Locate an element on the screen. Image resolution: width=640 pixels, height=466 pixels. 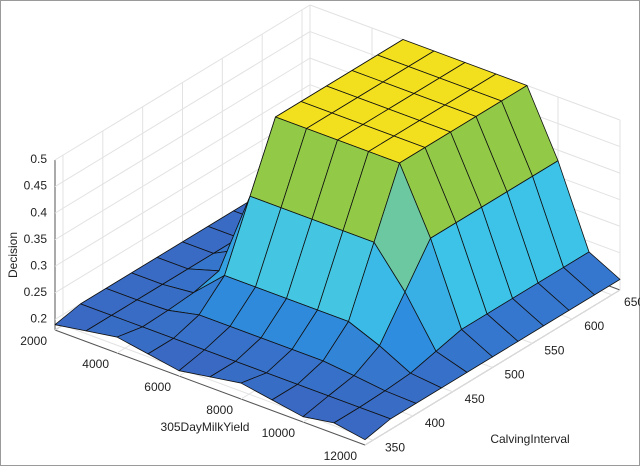
x-tick-label: 10000 is located at coordinates (279, 433).